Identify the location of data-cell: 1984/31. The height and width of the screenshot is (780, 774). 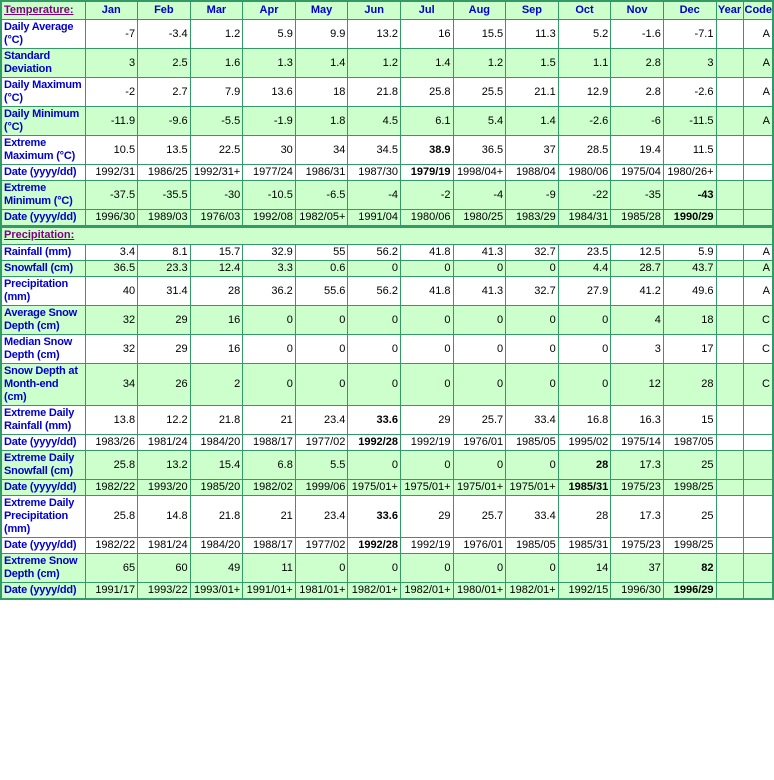
(584, 218).